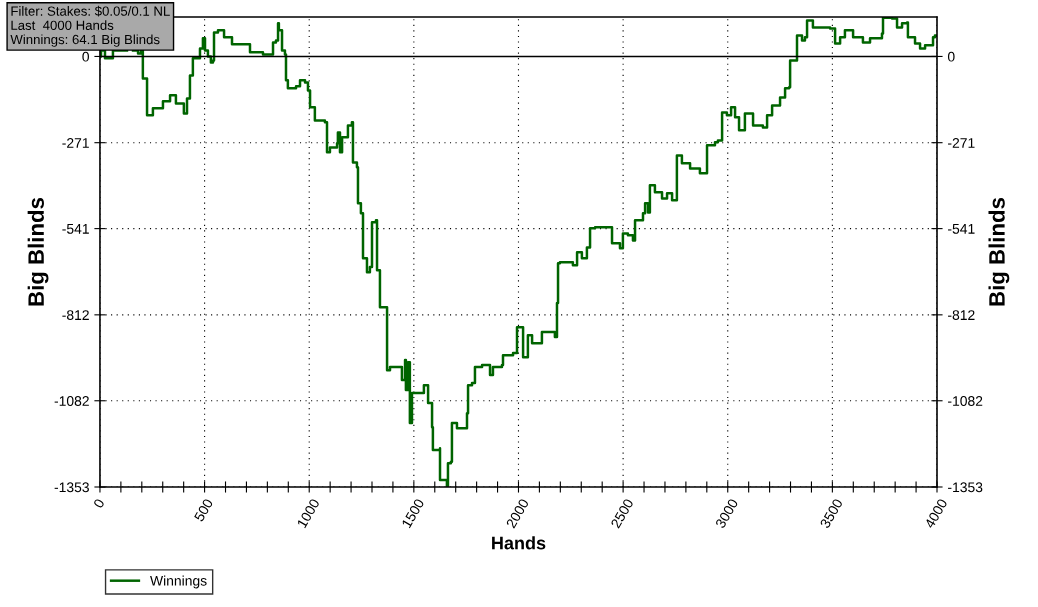 Image resolution: width=1038 pixels, height=607 pixels. I want to click on y-tick-label: -1082, so click(71, 401).